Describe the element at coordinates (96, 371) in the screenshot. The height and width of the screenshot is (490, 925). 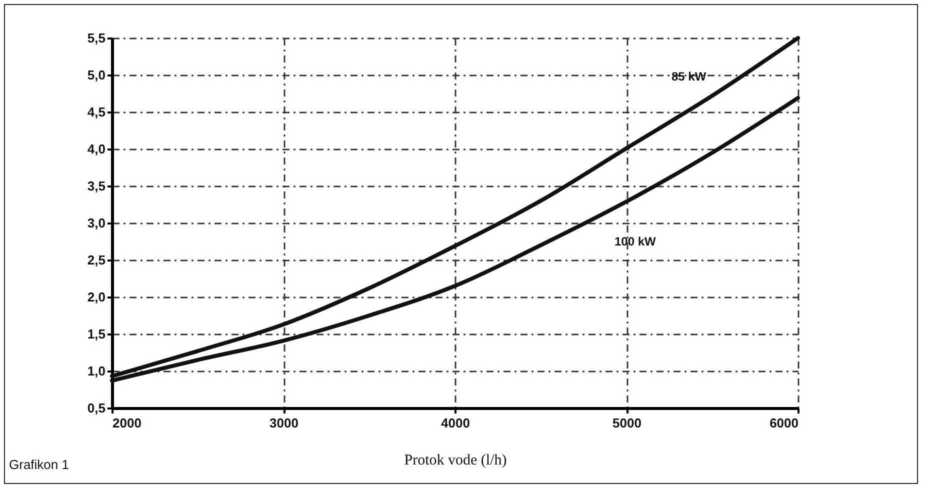
I see `y-tick-label: 1,0` at that location.